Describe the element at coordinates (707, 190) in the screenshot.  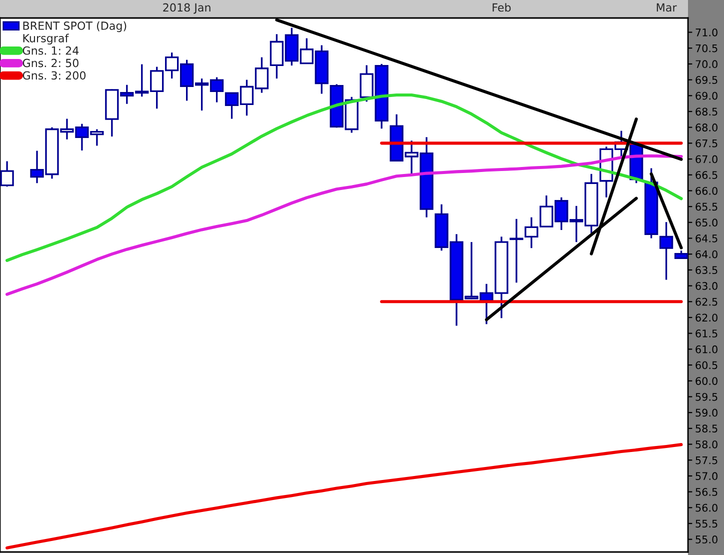
I see `y-tick-label: 66.0` at that location.